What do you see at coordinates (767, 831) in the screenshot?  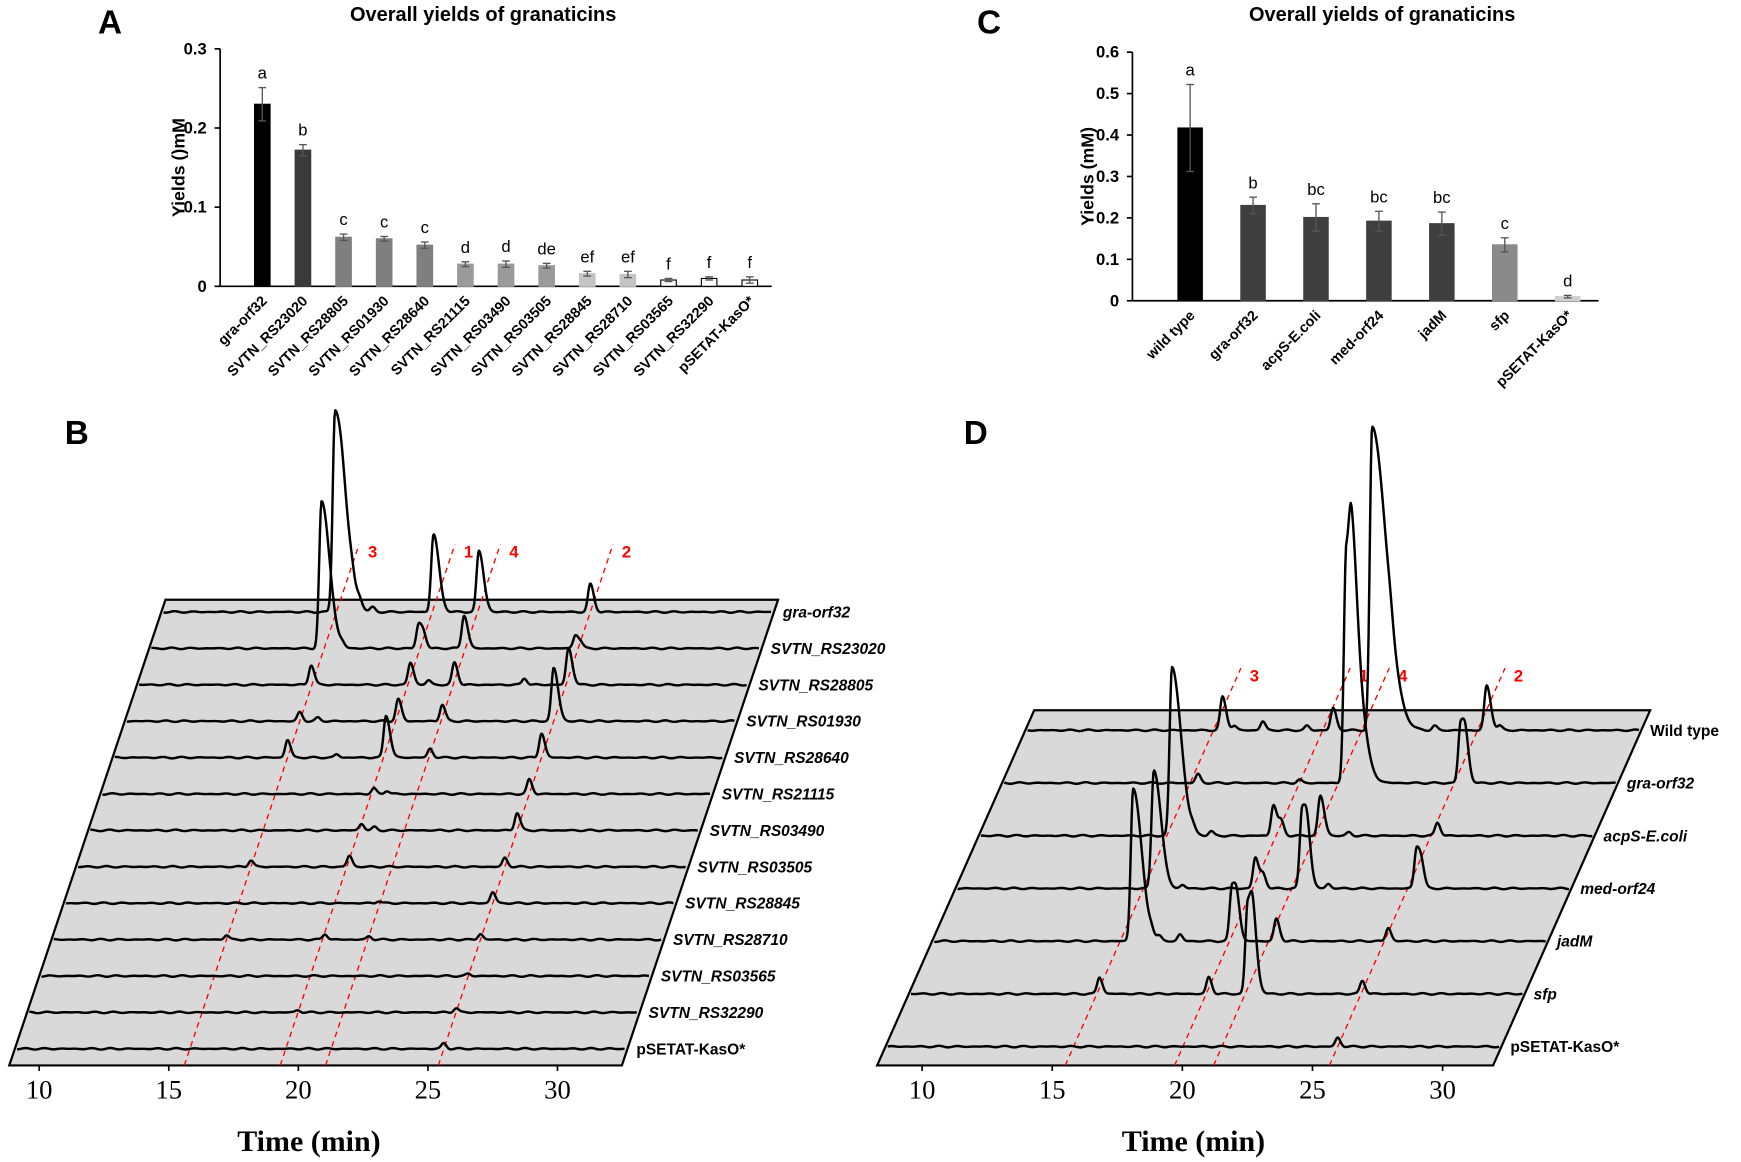 I see `trace-label: SVTN_RS03490` at bounding box center [767, 831].